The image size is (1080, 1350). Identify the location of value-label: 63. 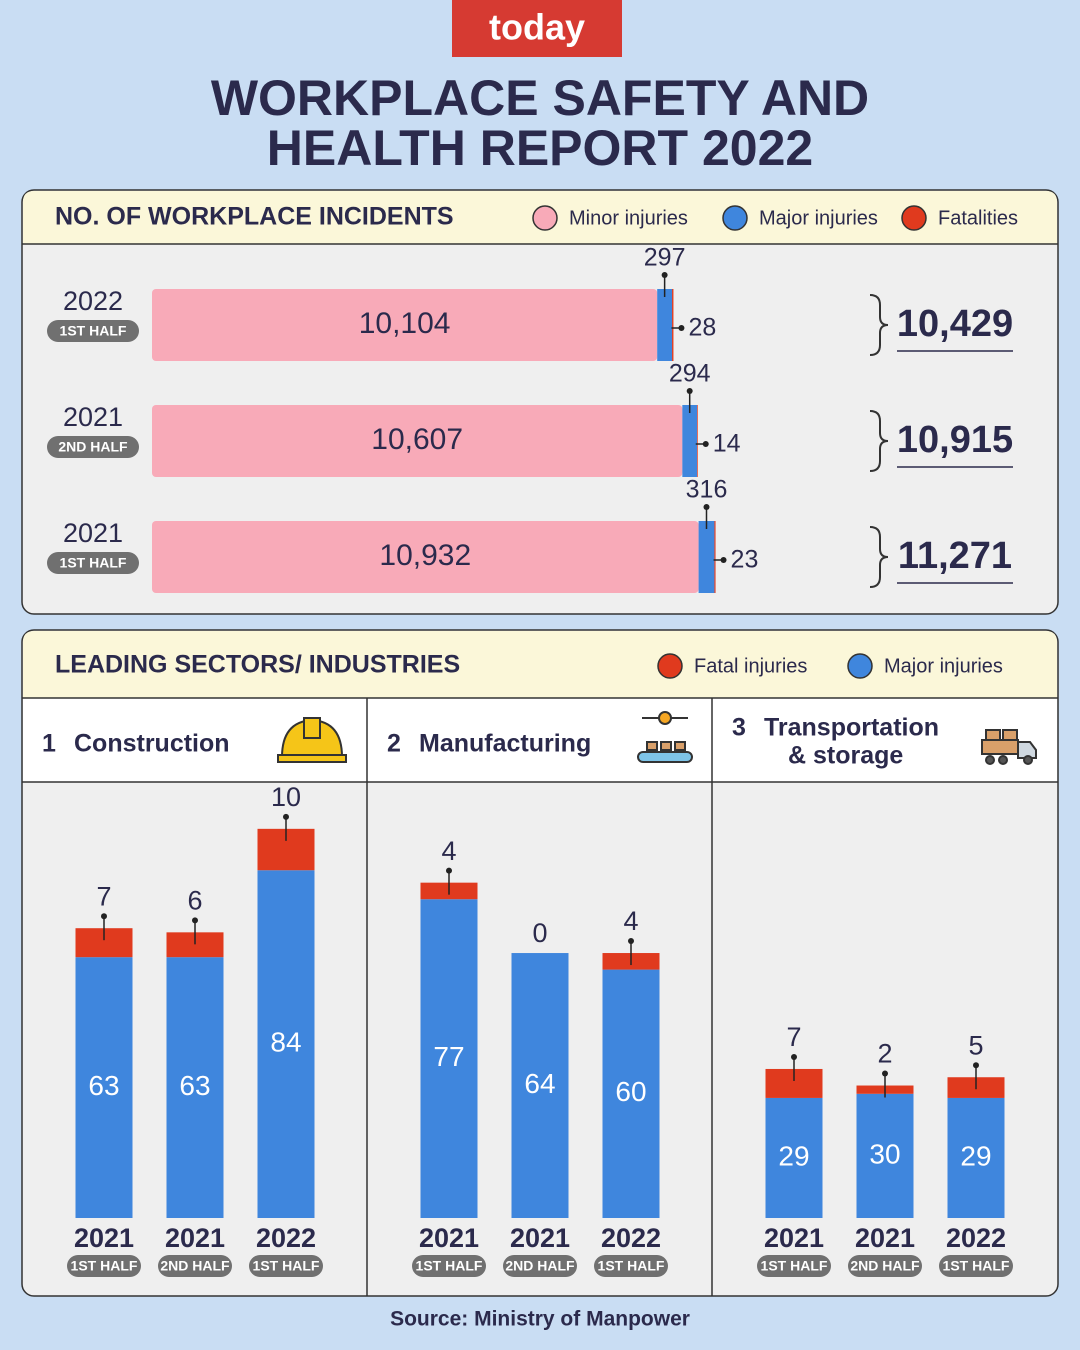
(103, 1085).